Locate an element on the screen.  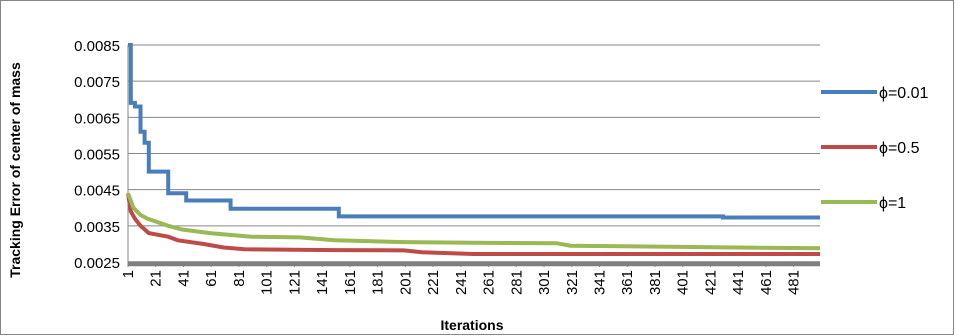
y-tick-label: 0.0025 is located at coordinates (97, 263).